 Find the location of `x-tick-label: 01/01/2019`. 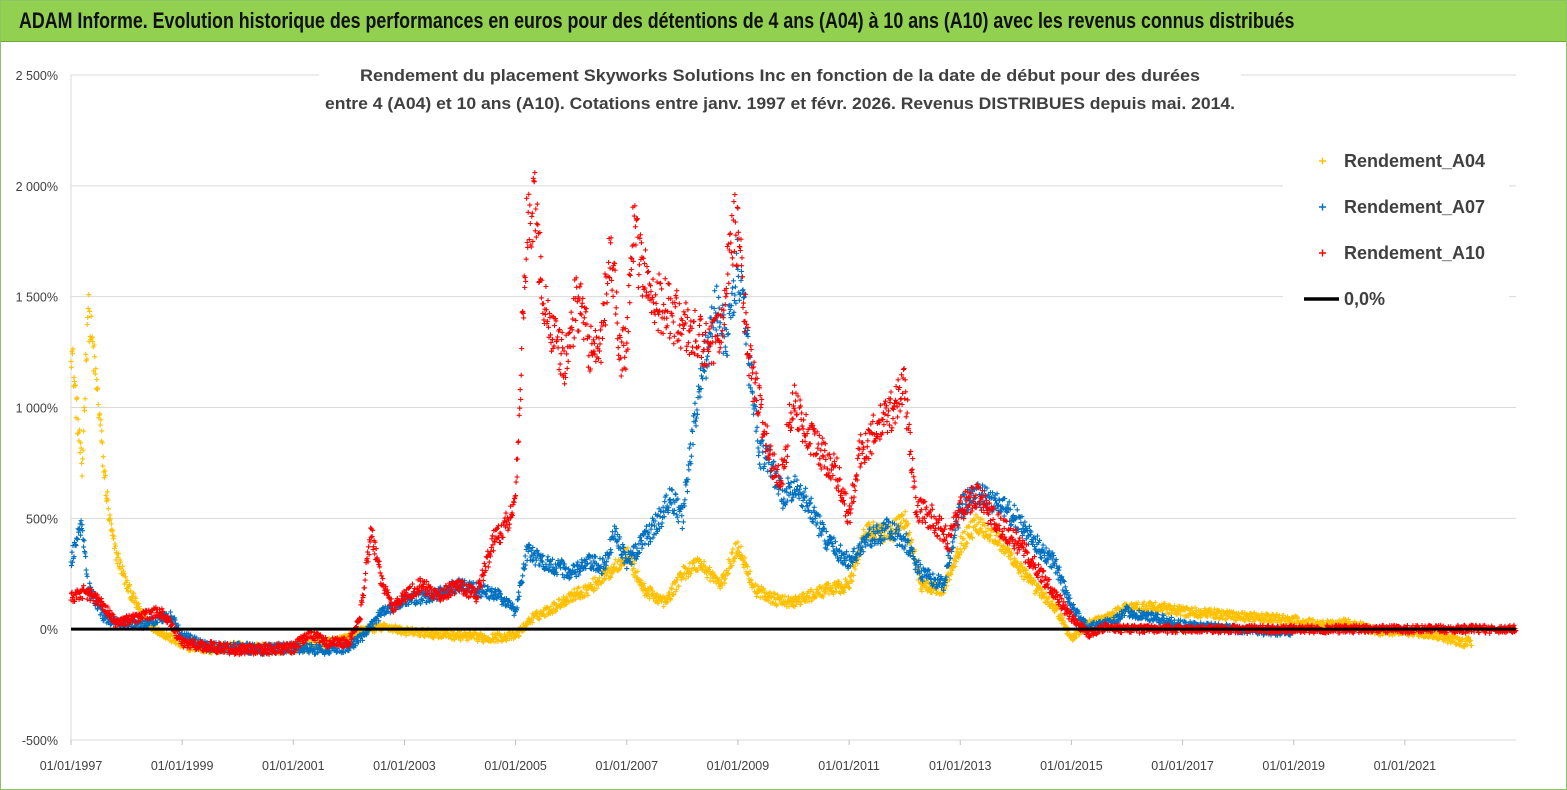

x-tick-label: 01/01/2019 is located at coordinates (1293, 766).